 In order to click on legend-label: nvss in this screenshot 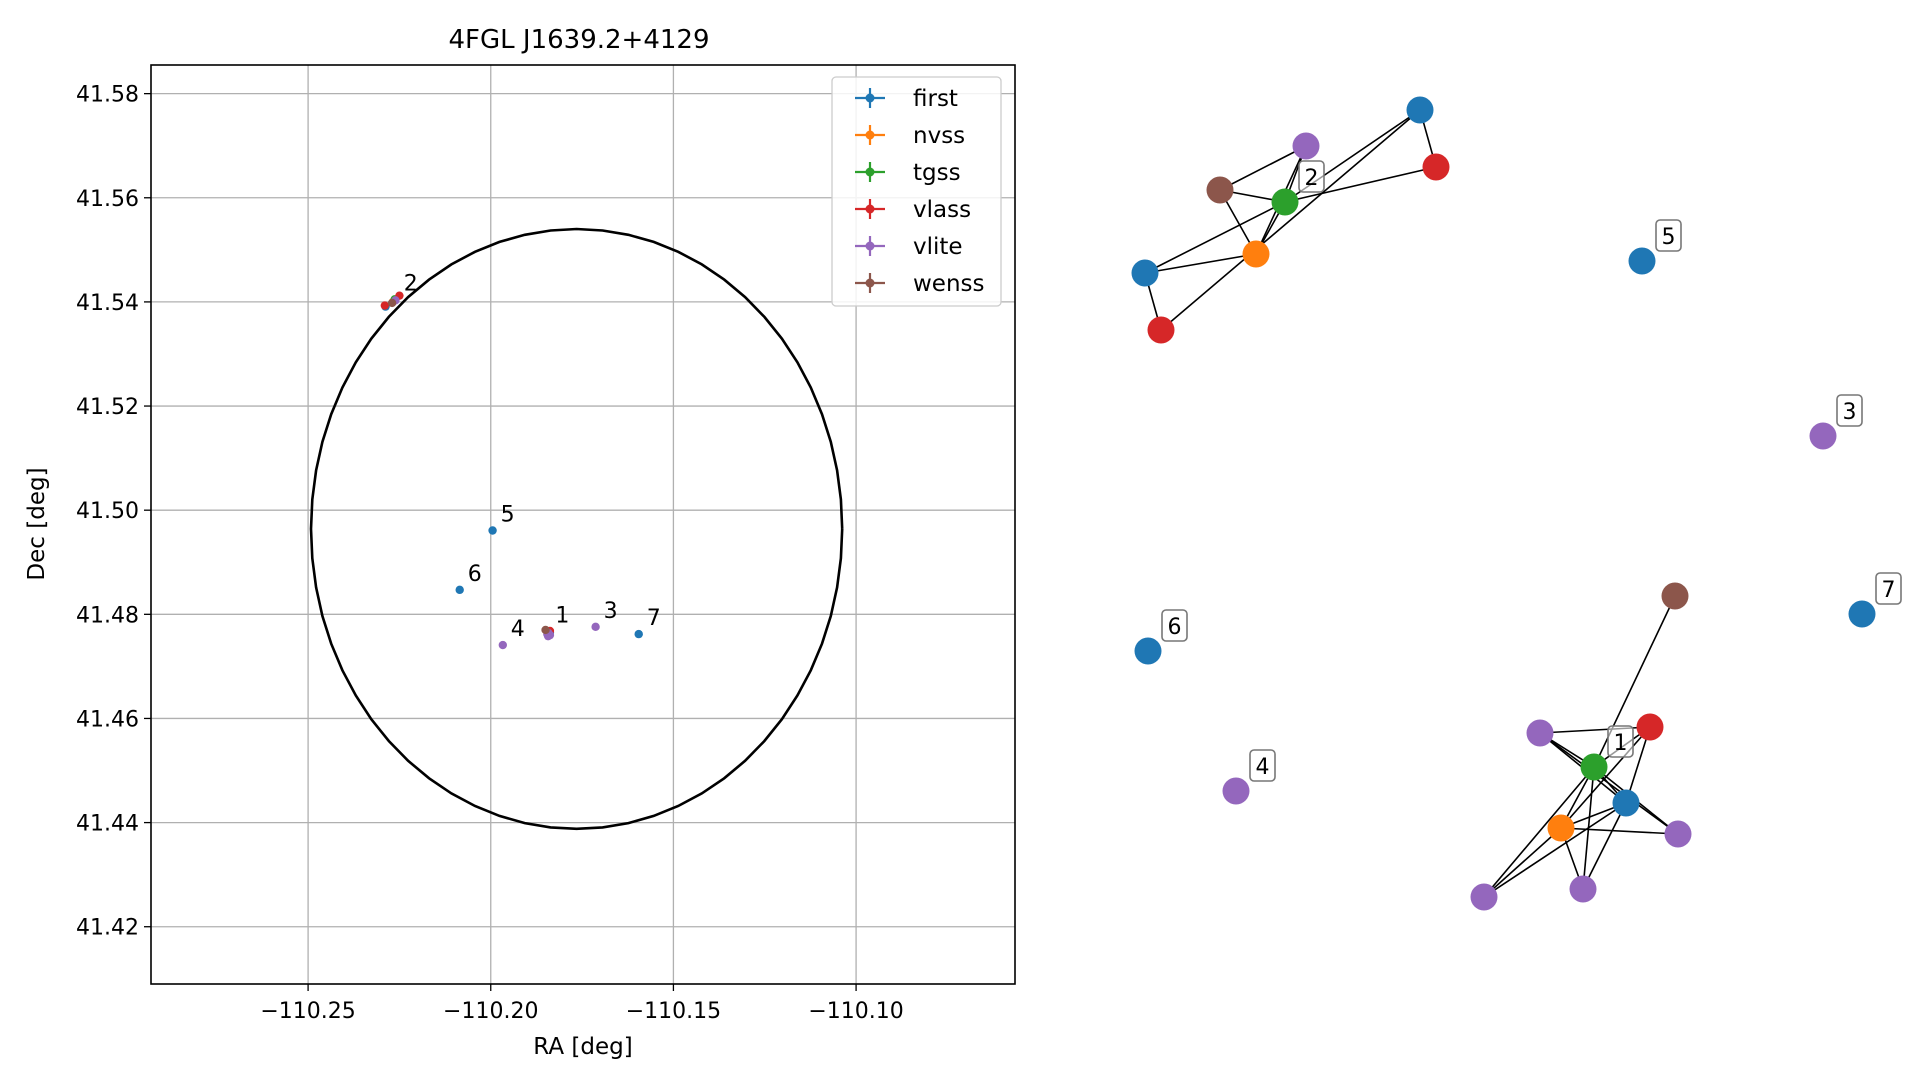, I will do `click(939, 136)`.